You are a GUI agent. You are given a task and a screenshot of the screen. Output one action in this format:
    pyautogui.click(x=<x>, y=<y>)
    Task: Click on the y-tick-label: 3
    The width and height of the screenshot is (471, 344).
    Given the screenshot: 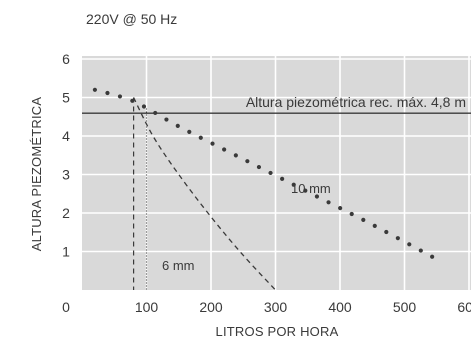 What is the action you would take?
    pyautogui.click(x=66, y=175)
    